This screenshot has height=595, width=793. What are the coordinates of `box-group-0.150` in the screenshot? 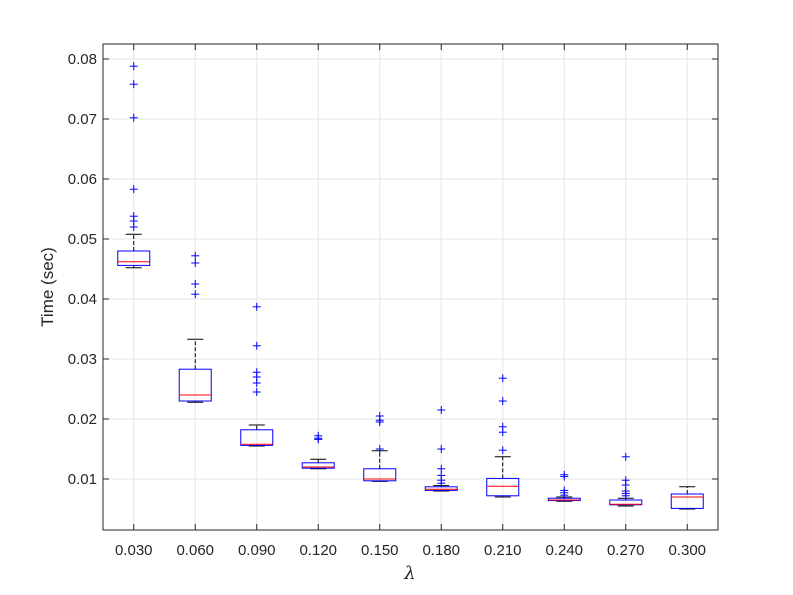 It's located at (380, 447).